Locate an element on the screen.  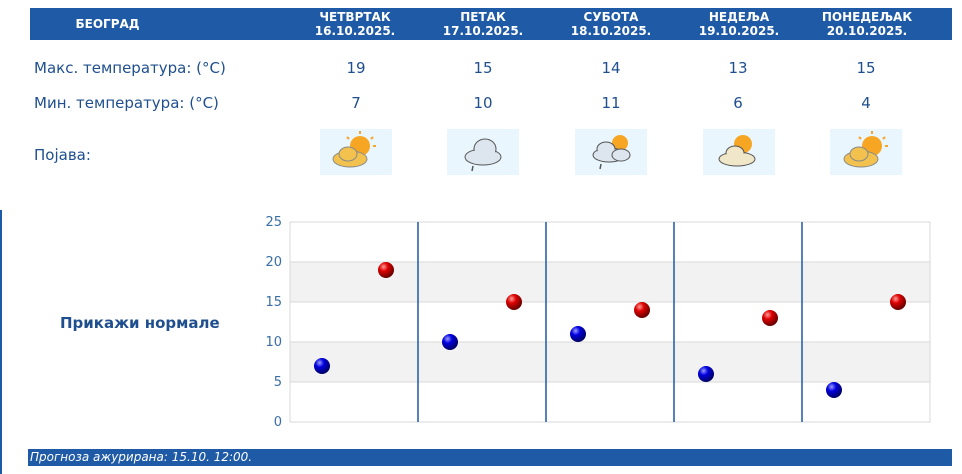
day-header-4: НЕДЕЉА 19.10.2025. is located at coordinates (739, 24).